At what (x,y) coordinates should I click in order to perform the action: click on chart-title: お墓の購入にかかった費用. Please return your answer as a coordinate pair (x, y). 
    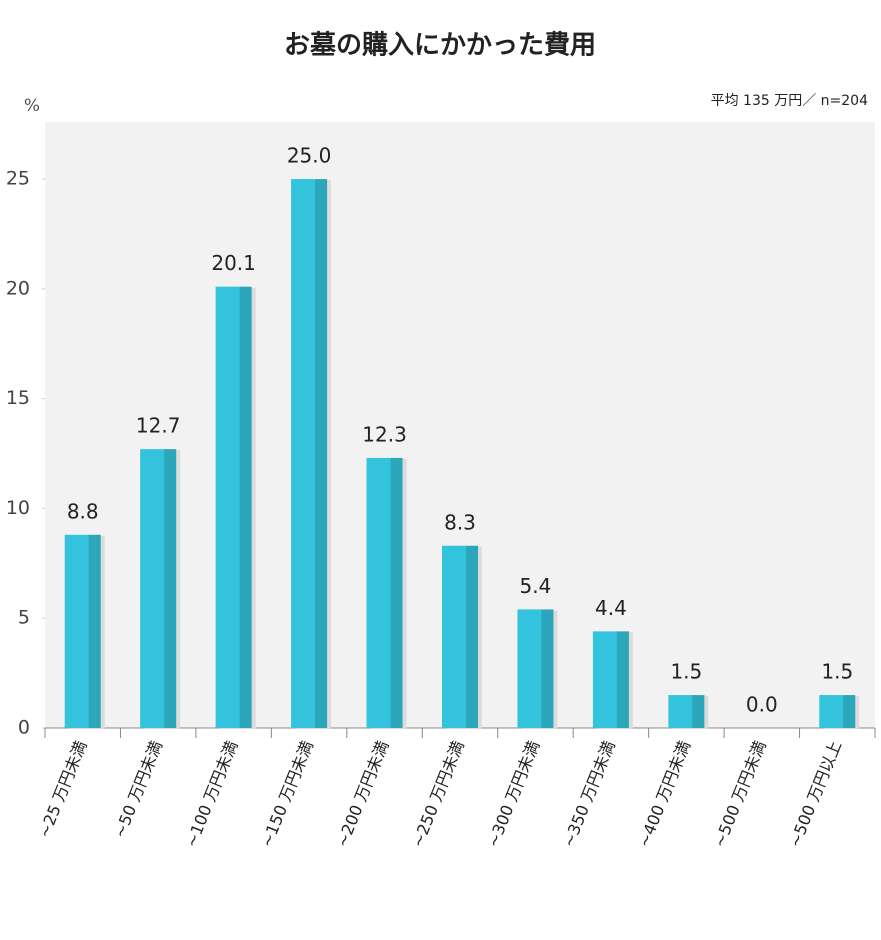
    Looking at the image, I should click on (440, 46).